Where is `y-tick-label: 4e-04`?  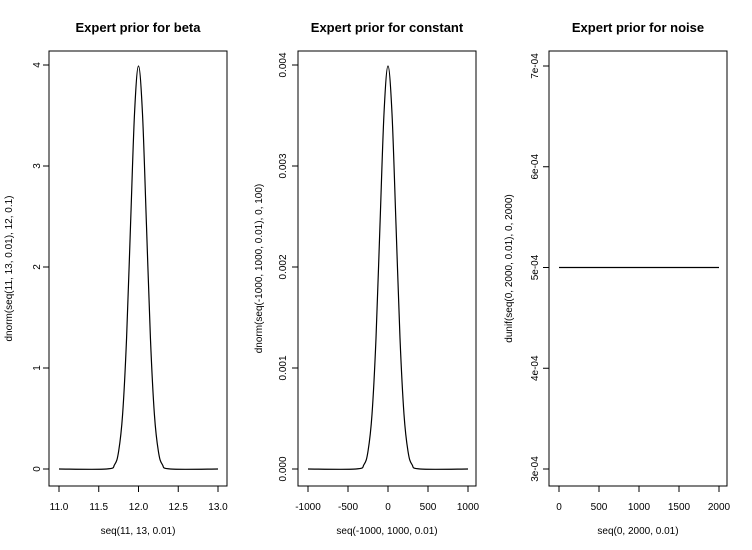 y-tick-label: 4e-04 is located at coordinates (535, 368).